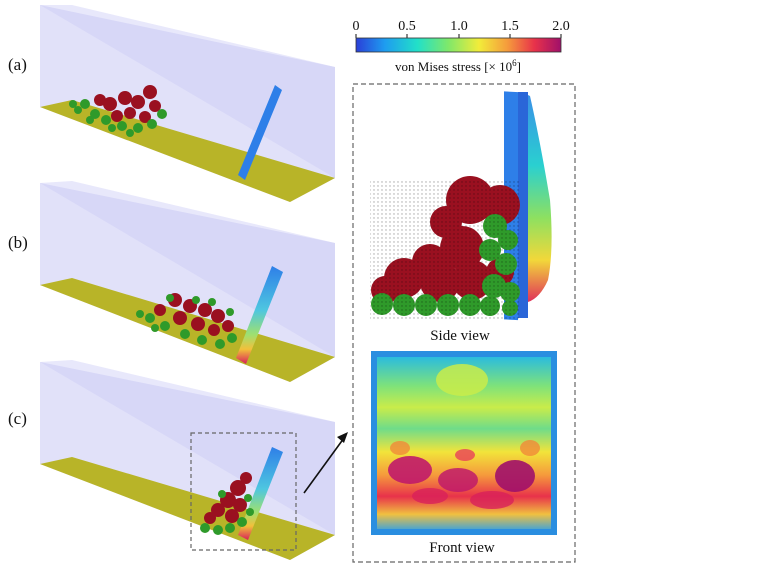 The width and height of the screenshot is (768, 576). I want to click on side-view: Side view, so click(461, 217).